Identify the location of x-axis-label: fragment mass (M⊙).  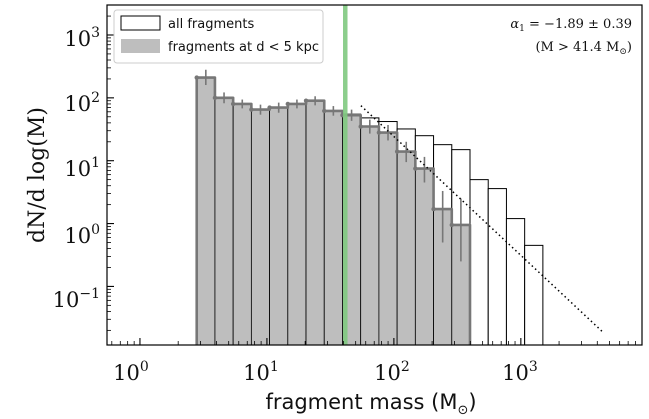
(370, 404).